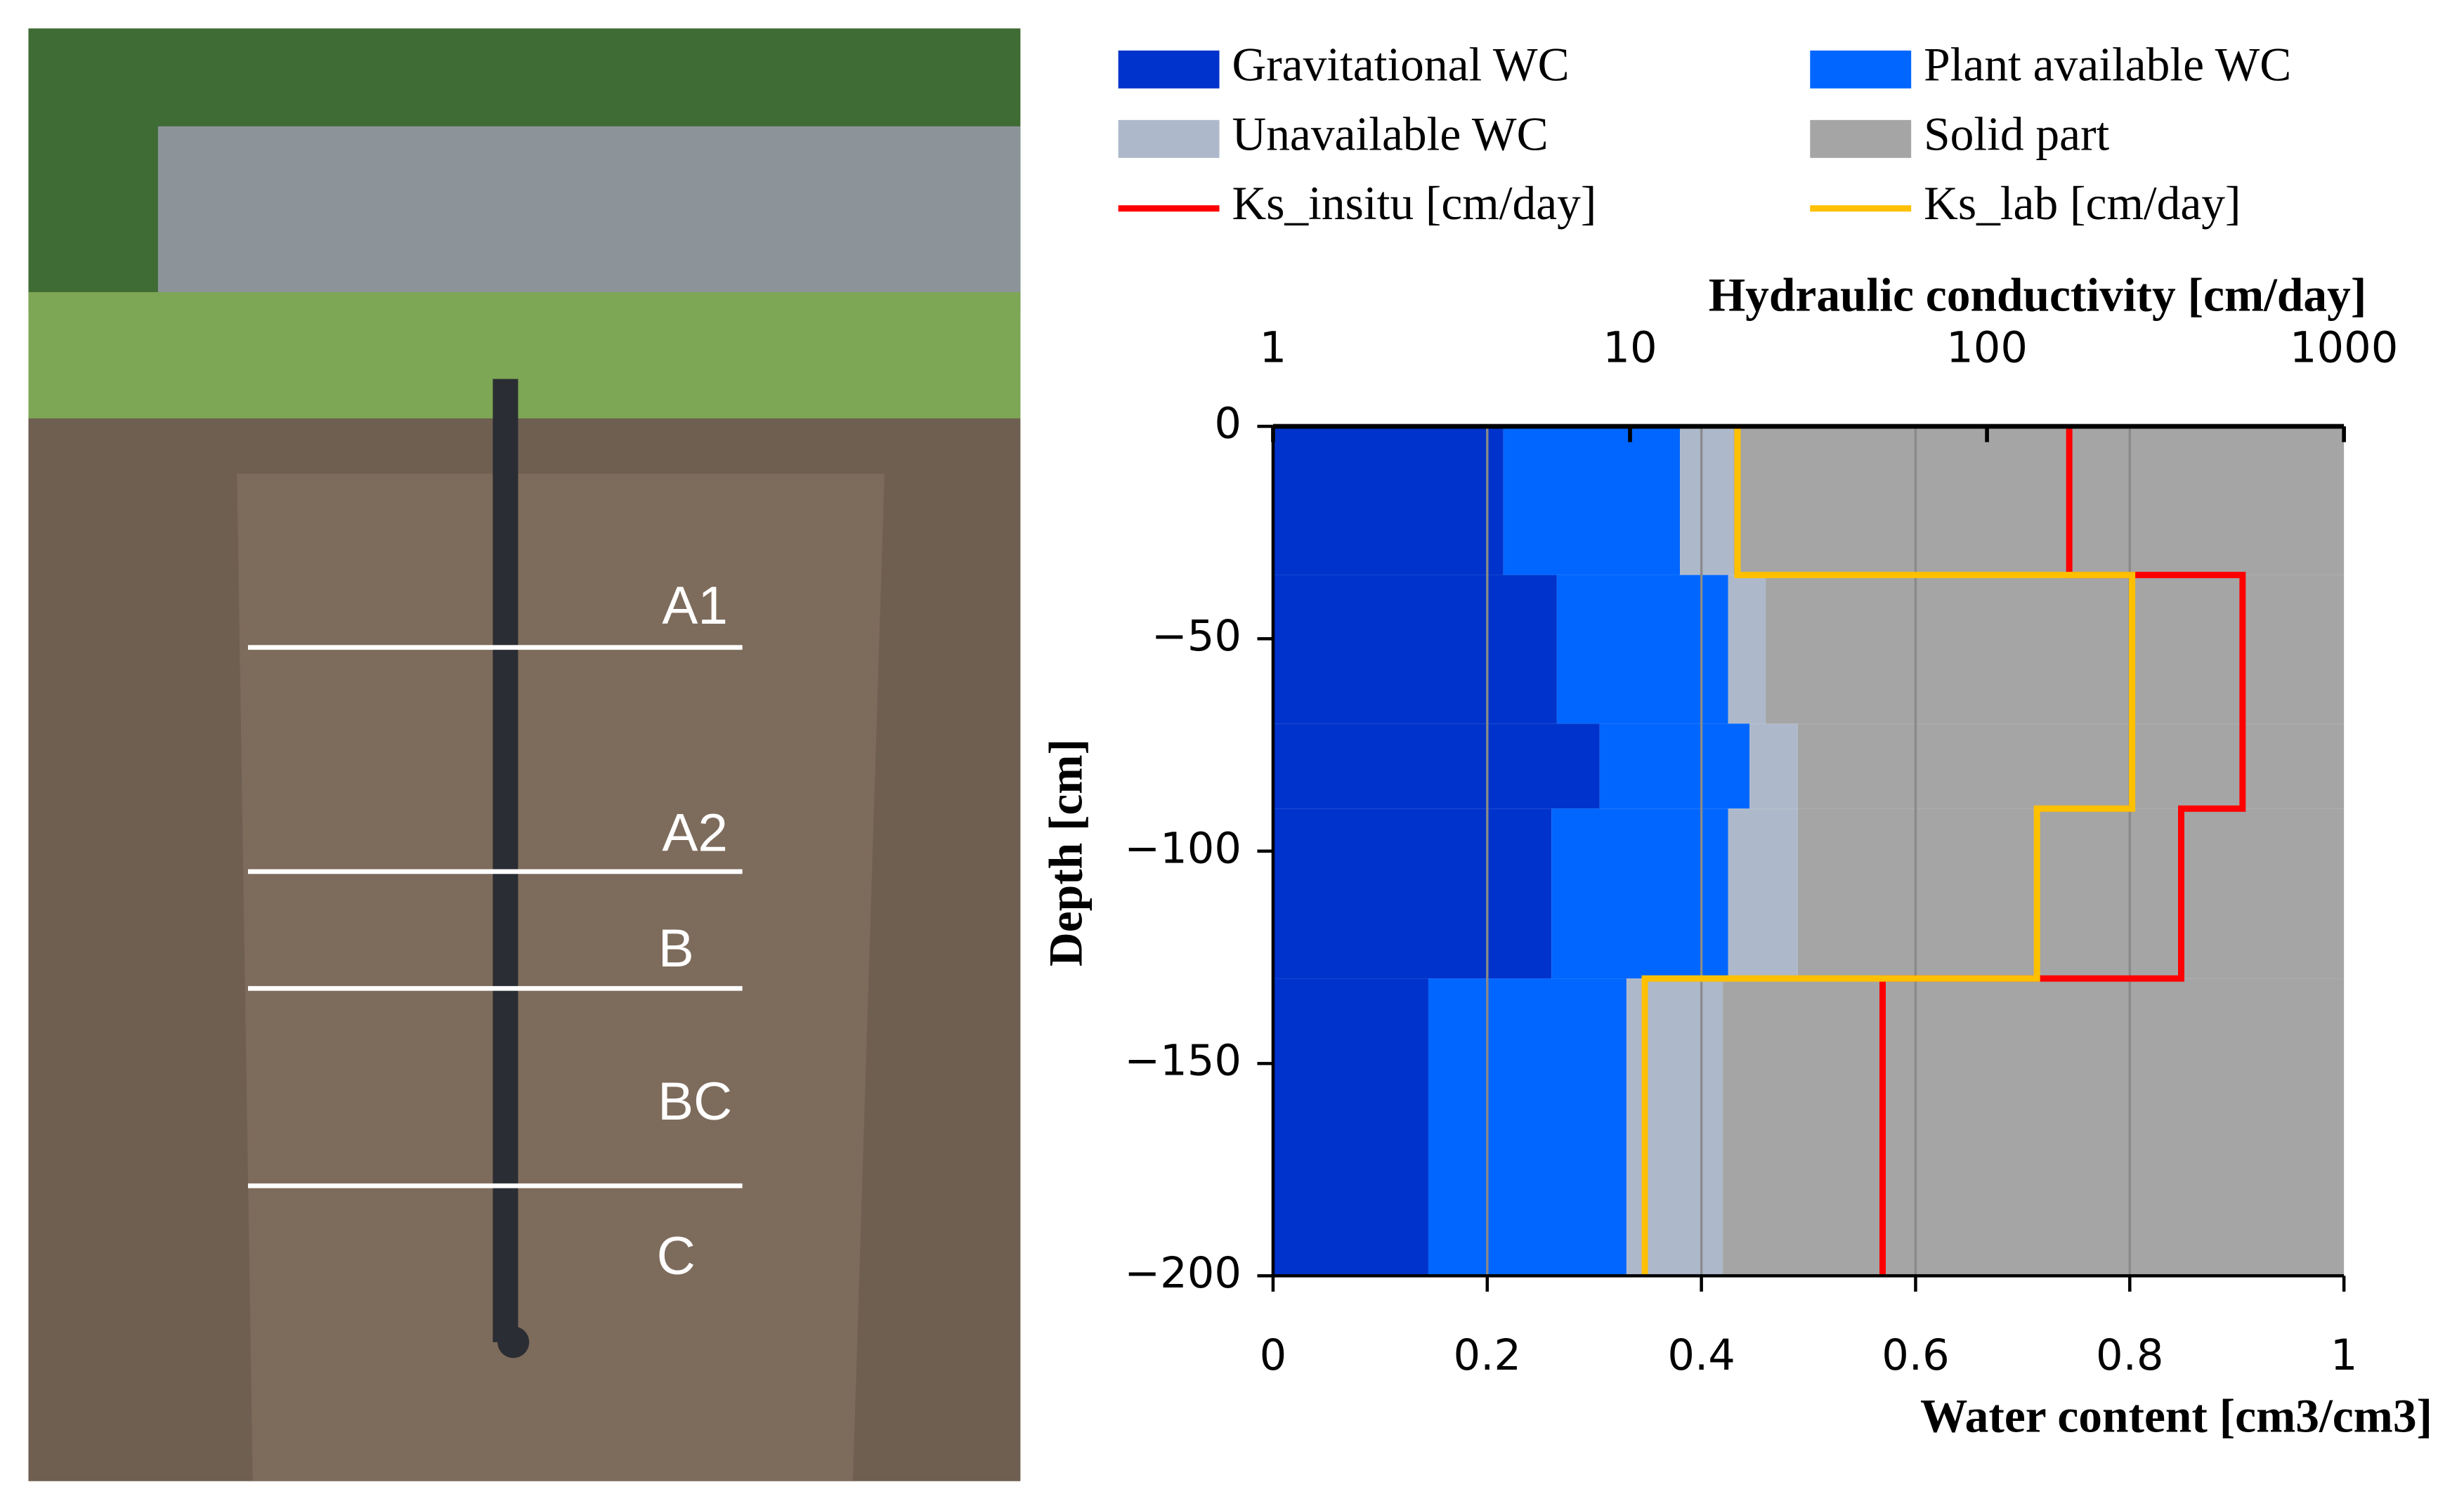 The width and height of the screenshot is (2464, 1501). What do you see at coordinates (2344, 348) in the screenshot?
I see `x2-tick-label: 1000` at bounding box center [2344, 348].